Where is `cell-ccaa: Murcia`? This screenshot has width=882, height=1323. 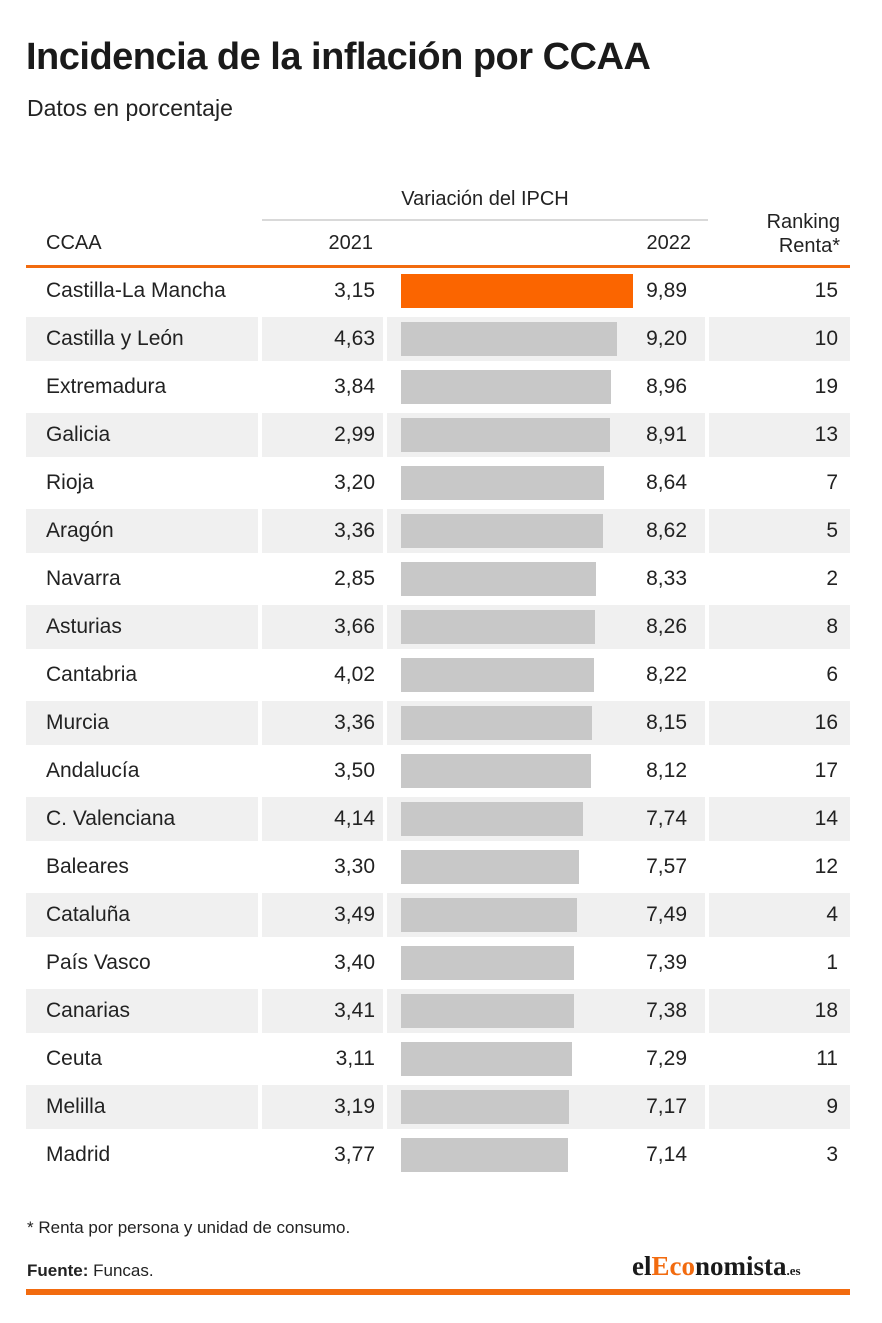
cell-ccaa: Murcia is located at coordinates (142, 723).